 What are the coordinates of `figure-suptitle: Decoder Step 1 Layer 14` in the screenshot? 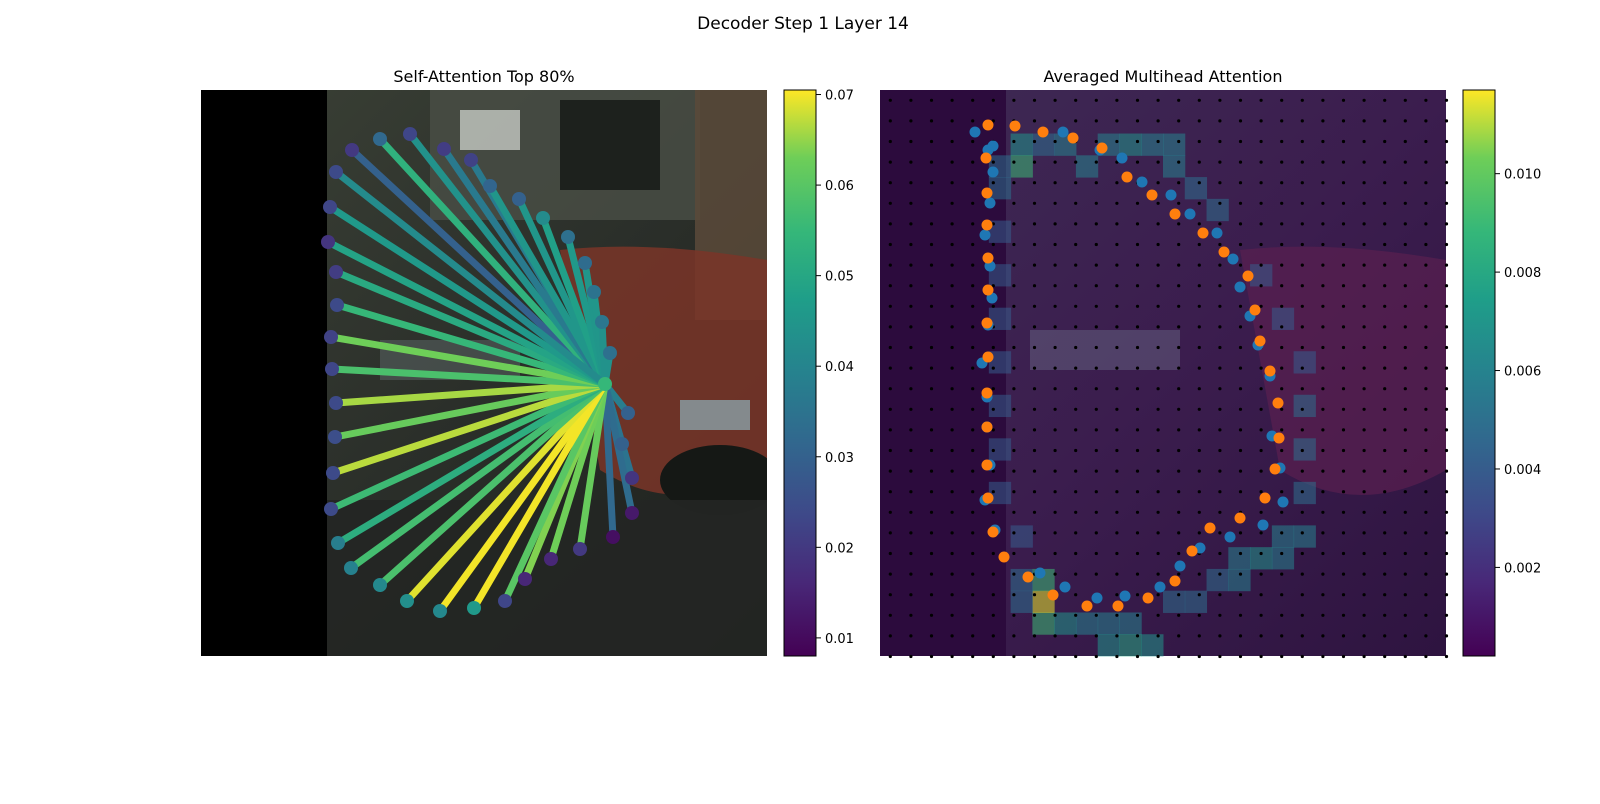 It's located at (803, 24).